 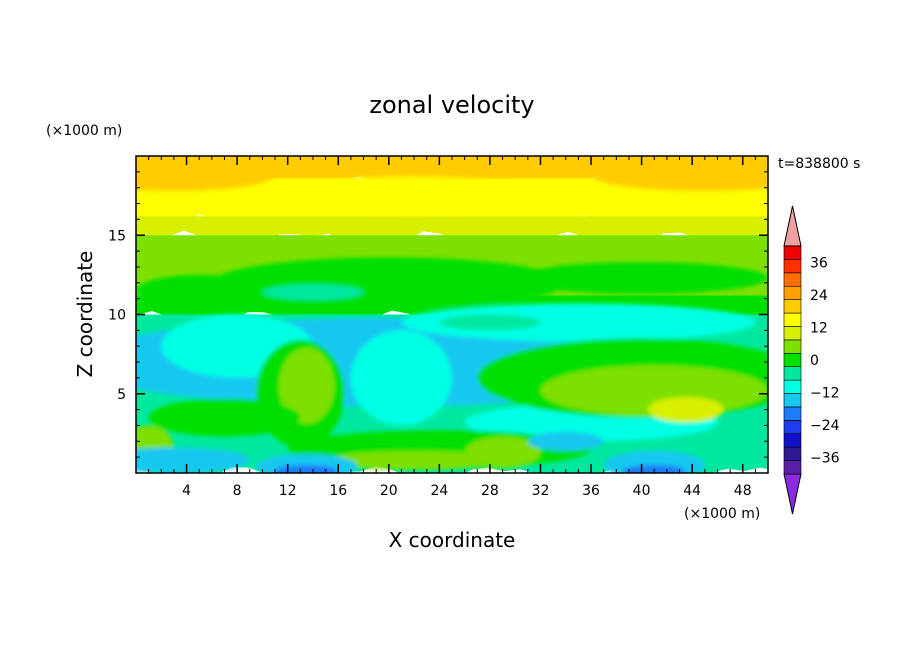 I want to click on y-tick-label: 10, so click(x=117, y=316).